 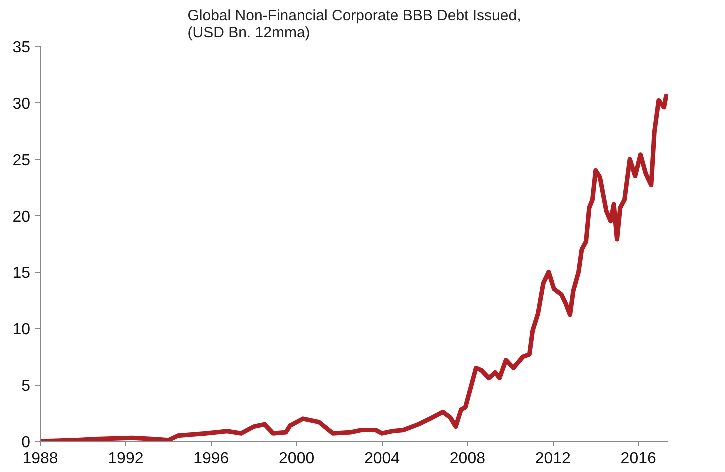 What do you see at coordinates (21, 217) in the screenshot?
I see `y-tick-label: 20` at bounding box center [21, 217].